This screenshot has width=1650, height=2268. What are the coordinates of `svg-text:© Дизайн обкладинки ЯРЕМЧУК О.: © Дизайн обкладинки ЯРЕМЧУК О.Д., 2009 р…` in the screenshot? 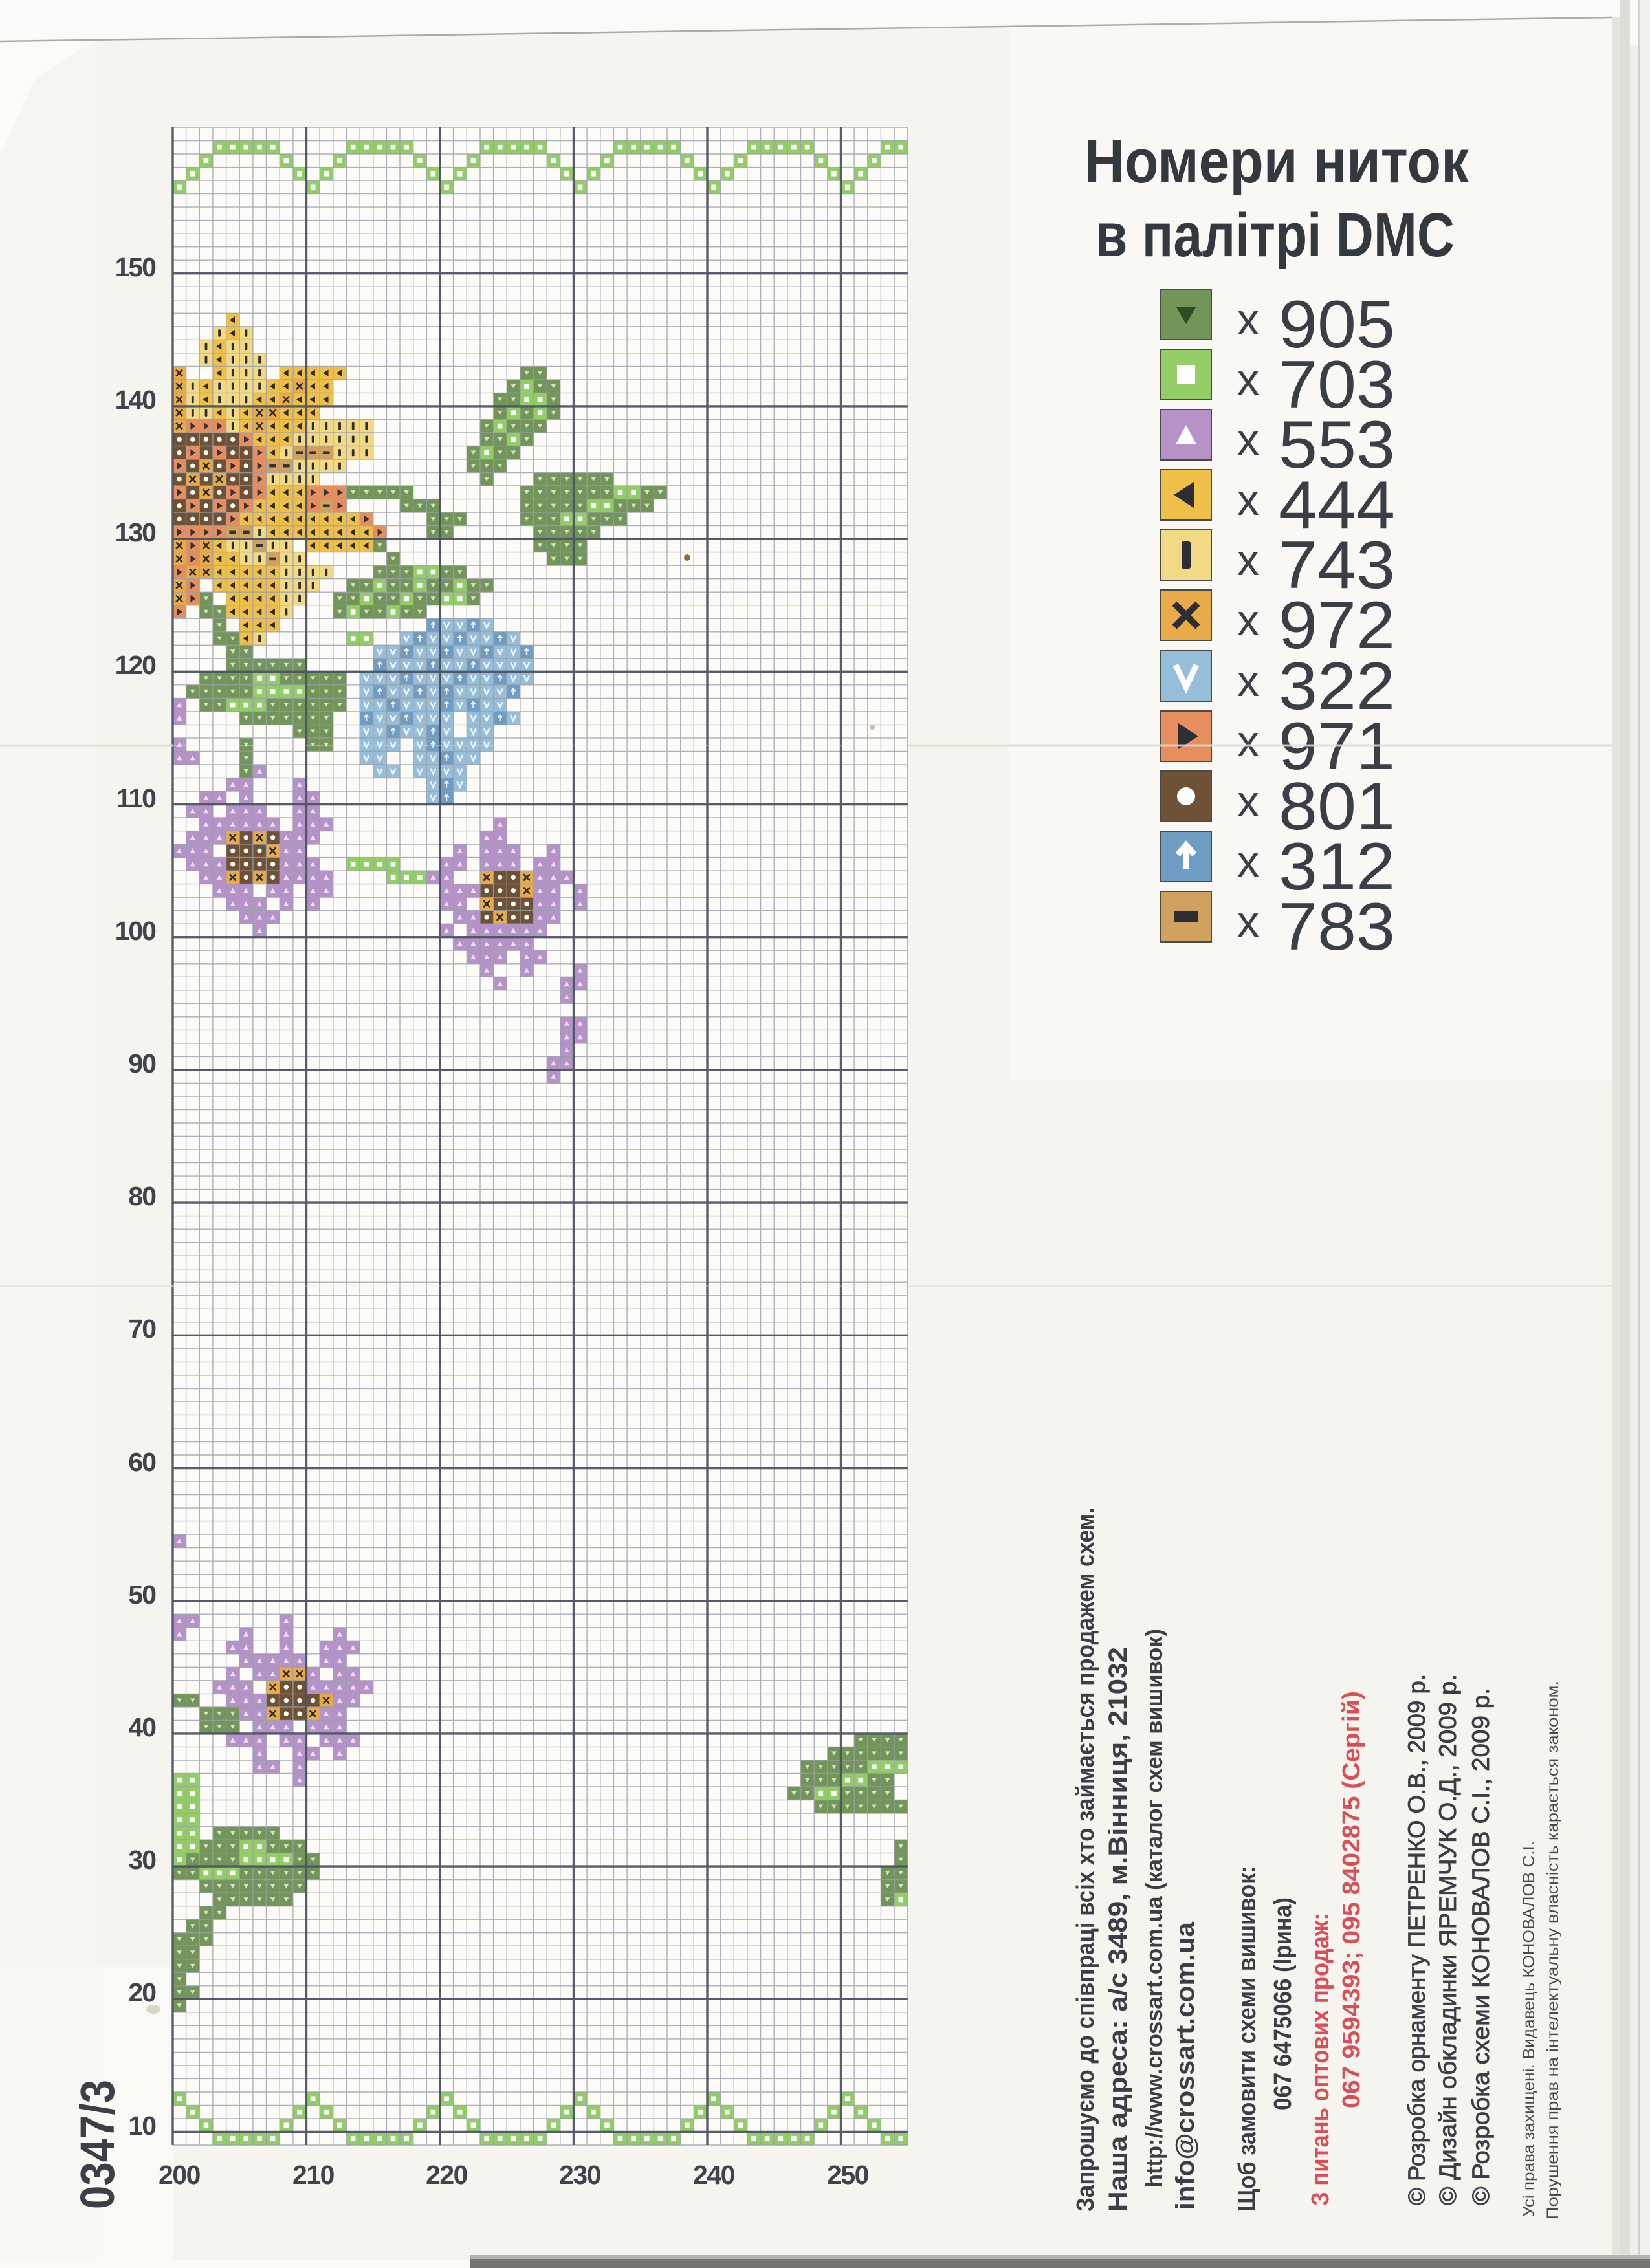 It's located at (1448, 1939).